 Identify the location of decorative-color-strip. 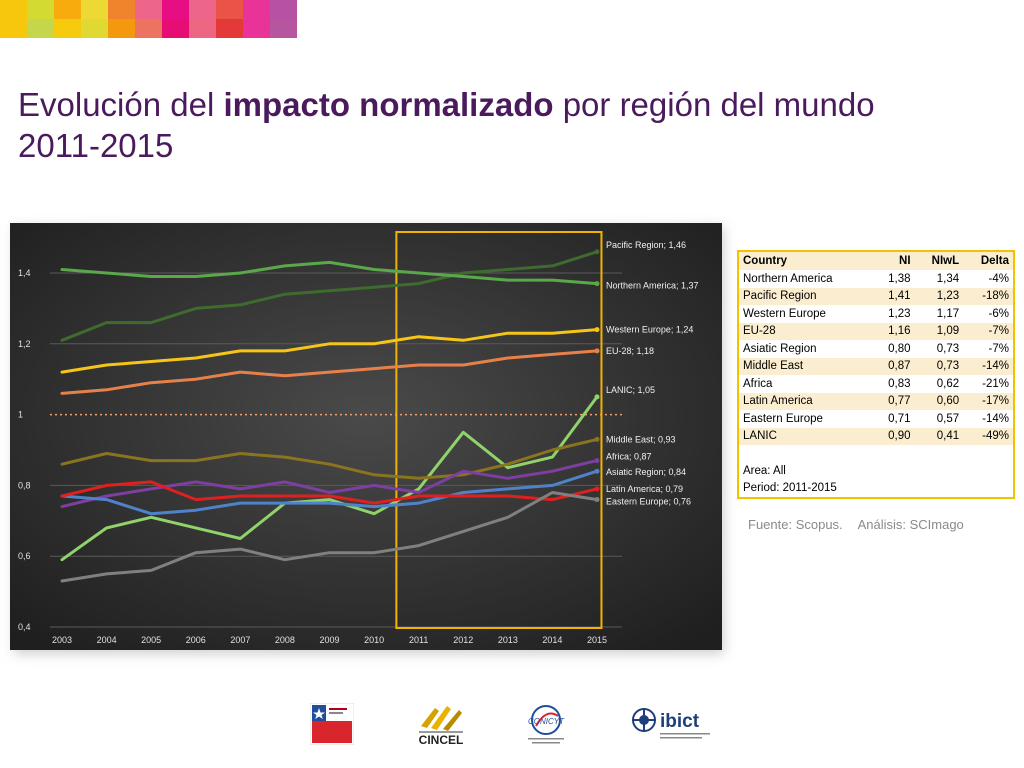
(175, 19).